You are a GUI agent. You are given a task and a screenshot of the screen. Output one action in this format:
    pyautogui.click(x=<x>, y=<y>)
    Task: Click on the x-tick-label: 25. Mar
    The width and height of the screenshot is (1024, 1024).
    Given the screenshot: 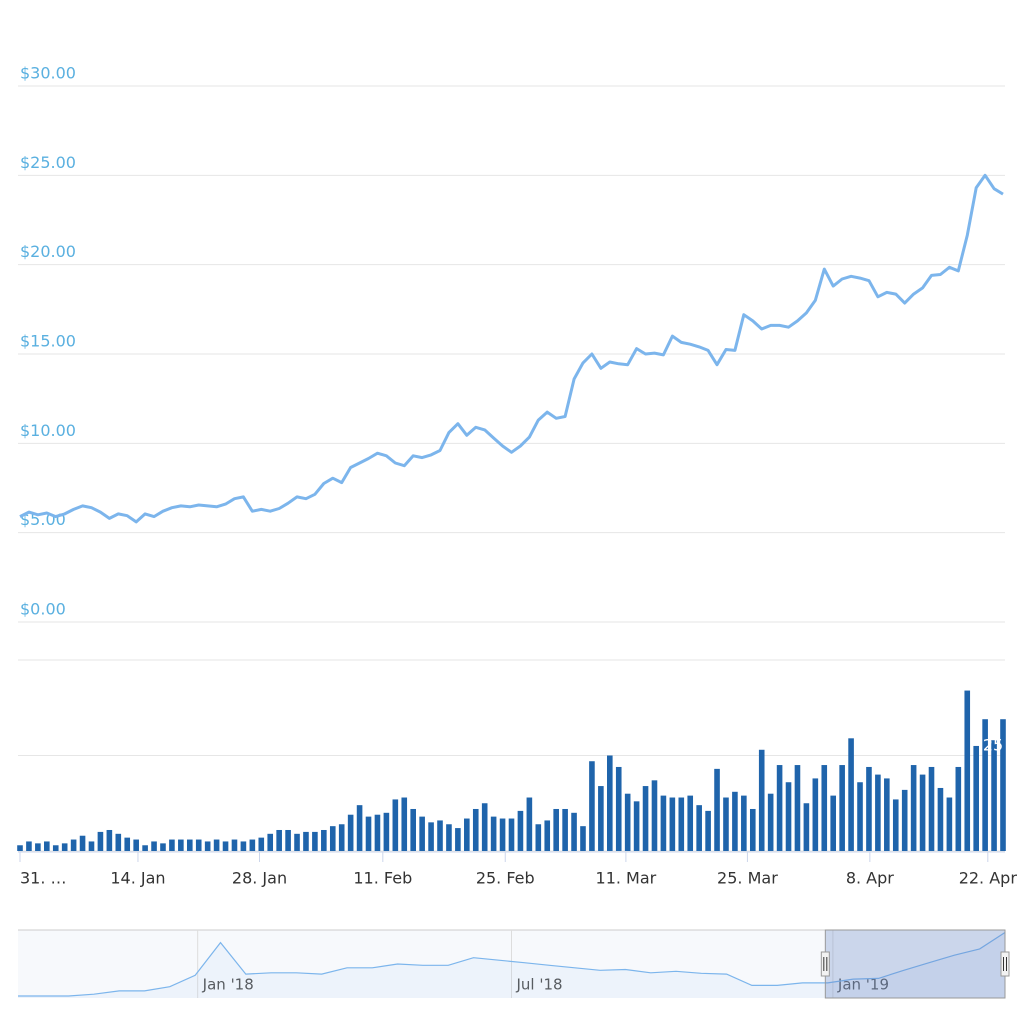 What is the action you would take?
    pyautogui.click(x=747, y=878)
    